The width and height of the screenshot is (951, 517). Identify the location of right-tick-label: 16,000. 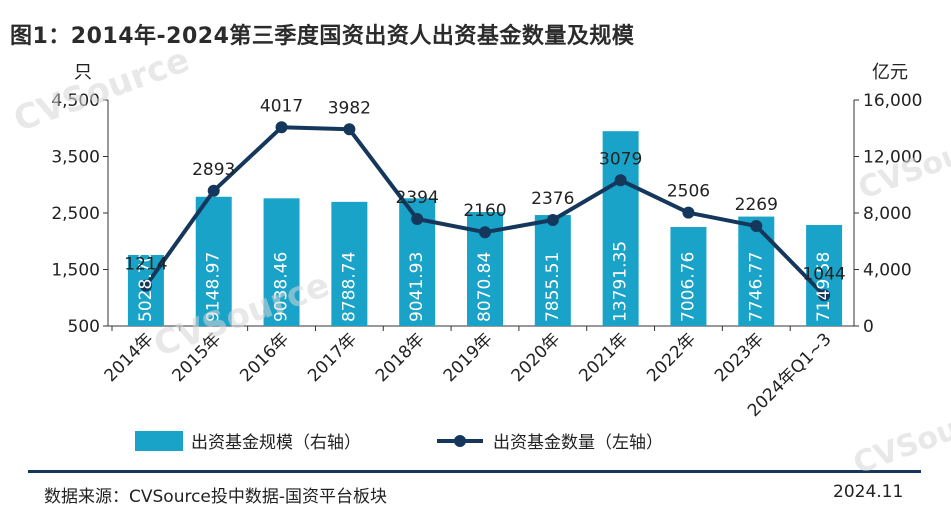
(892, 101).